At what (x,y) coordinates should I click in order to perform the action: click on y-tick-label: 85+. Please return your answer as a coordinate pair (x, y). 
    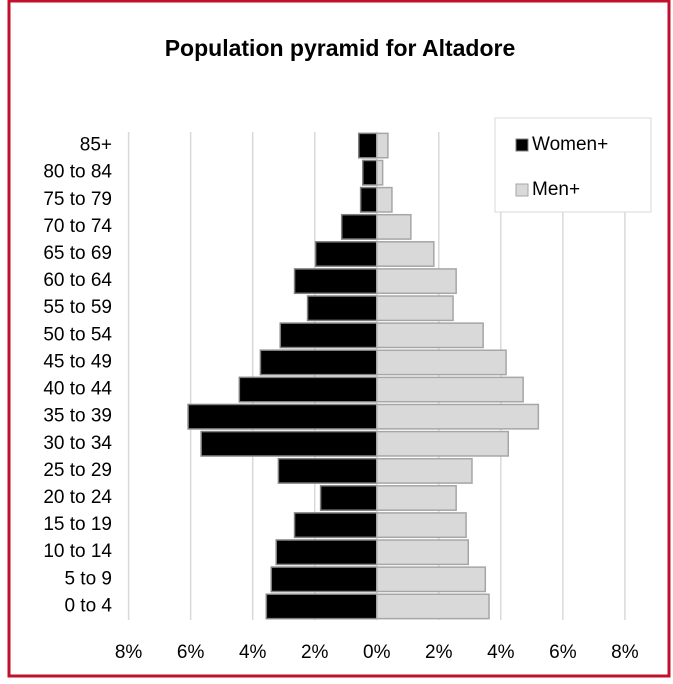
    Looking at the image, I should click on (96, 145).